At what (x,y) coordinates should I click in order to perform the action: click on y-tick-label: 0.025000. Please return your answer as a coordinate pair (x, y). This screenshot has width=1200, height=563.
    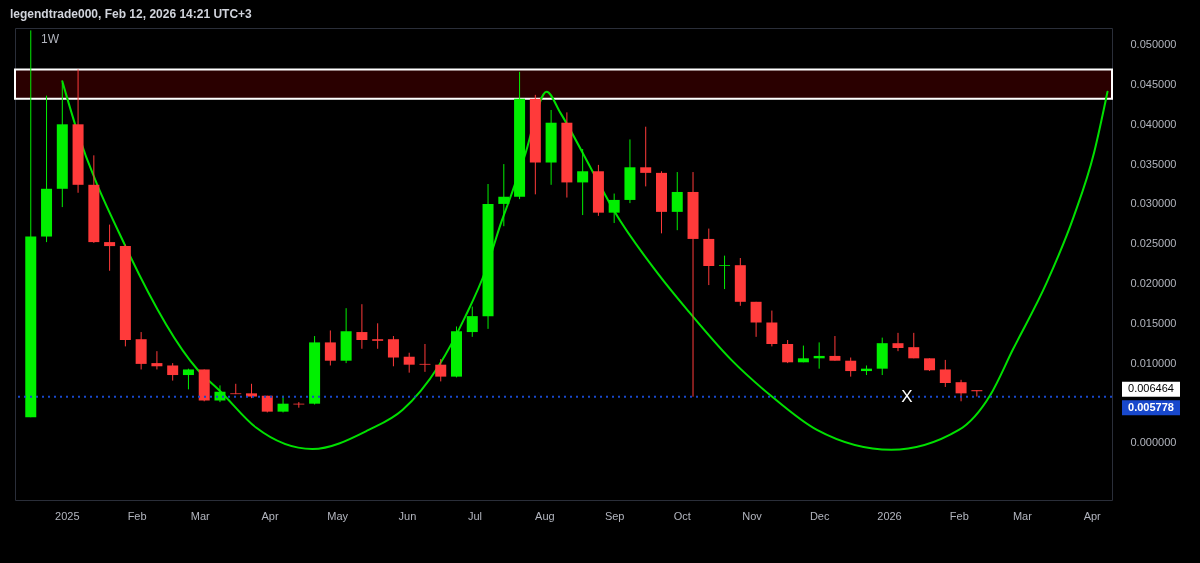
    Looking at the image, I should click on (1153, 243).